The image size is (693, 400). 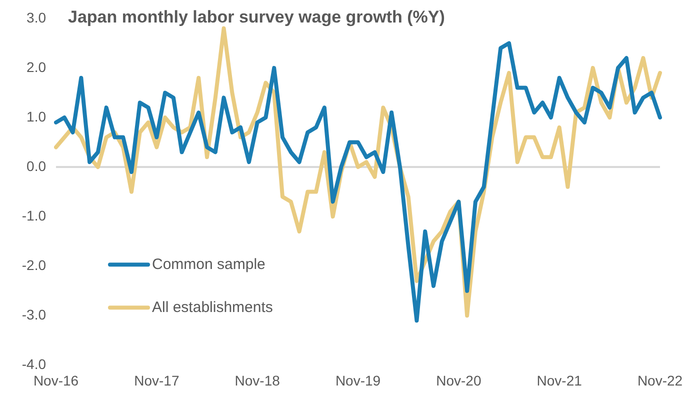 What do you see at coordinates (34, 264) in the screenshot?
I see `y-tick-label: -2.0` at bounding box center [34, 264].